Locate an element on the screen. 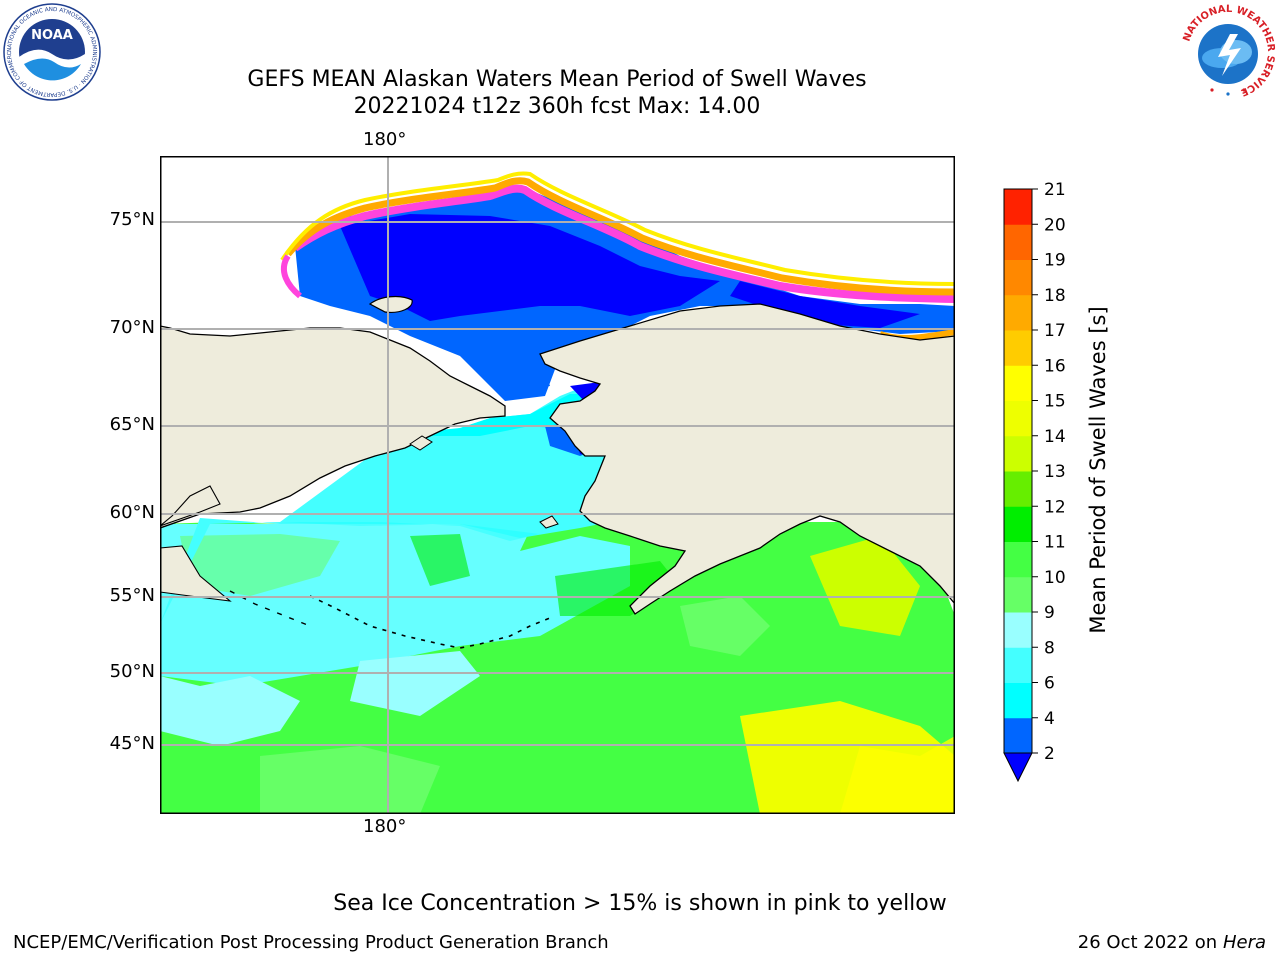  colorbar-tick-label: 9 is located at coordinates (1049, 613).